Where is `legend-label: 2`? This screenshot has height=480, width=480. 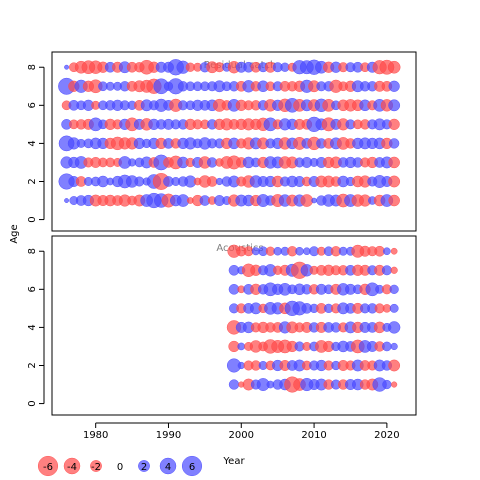 legend-label: 2 is located at coordinates (144, 467).